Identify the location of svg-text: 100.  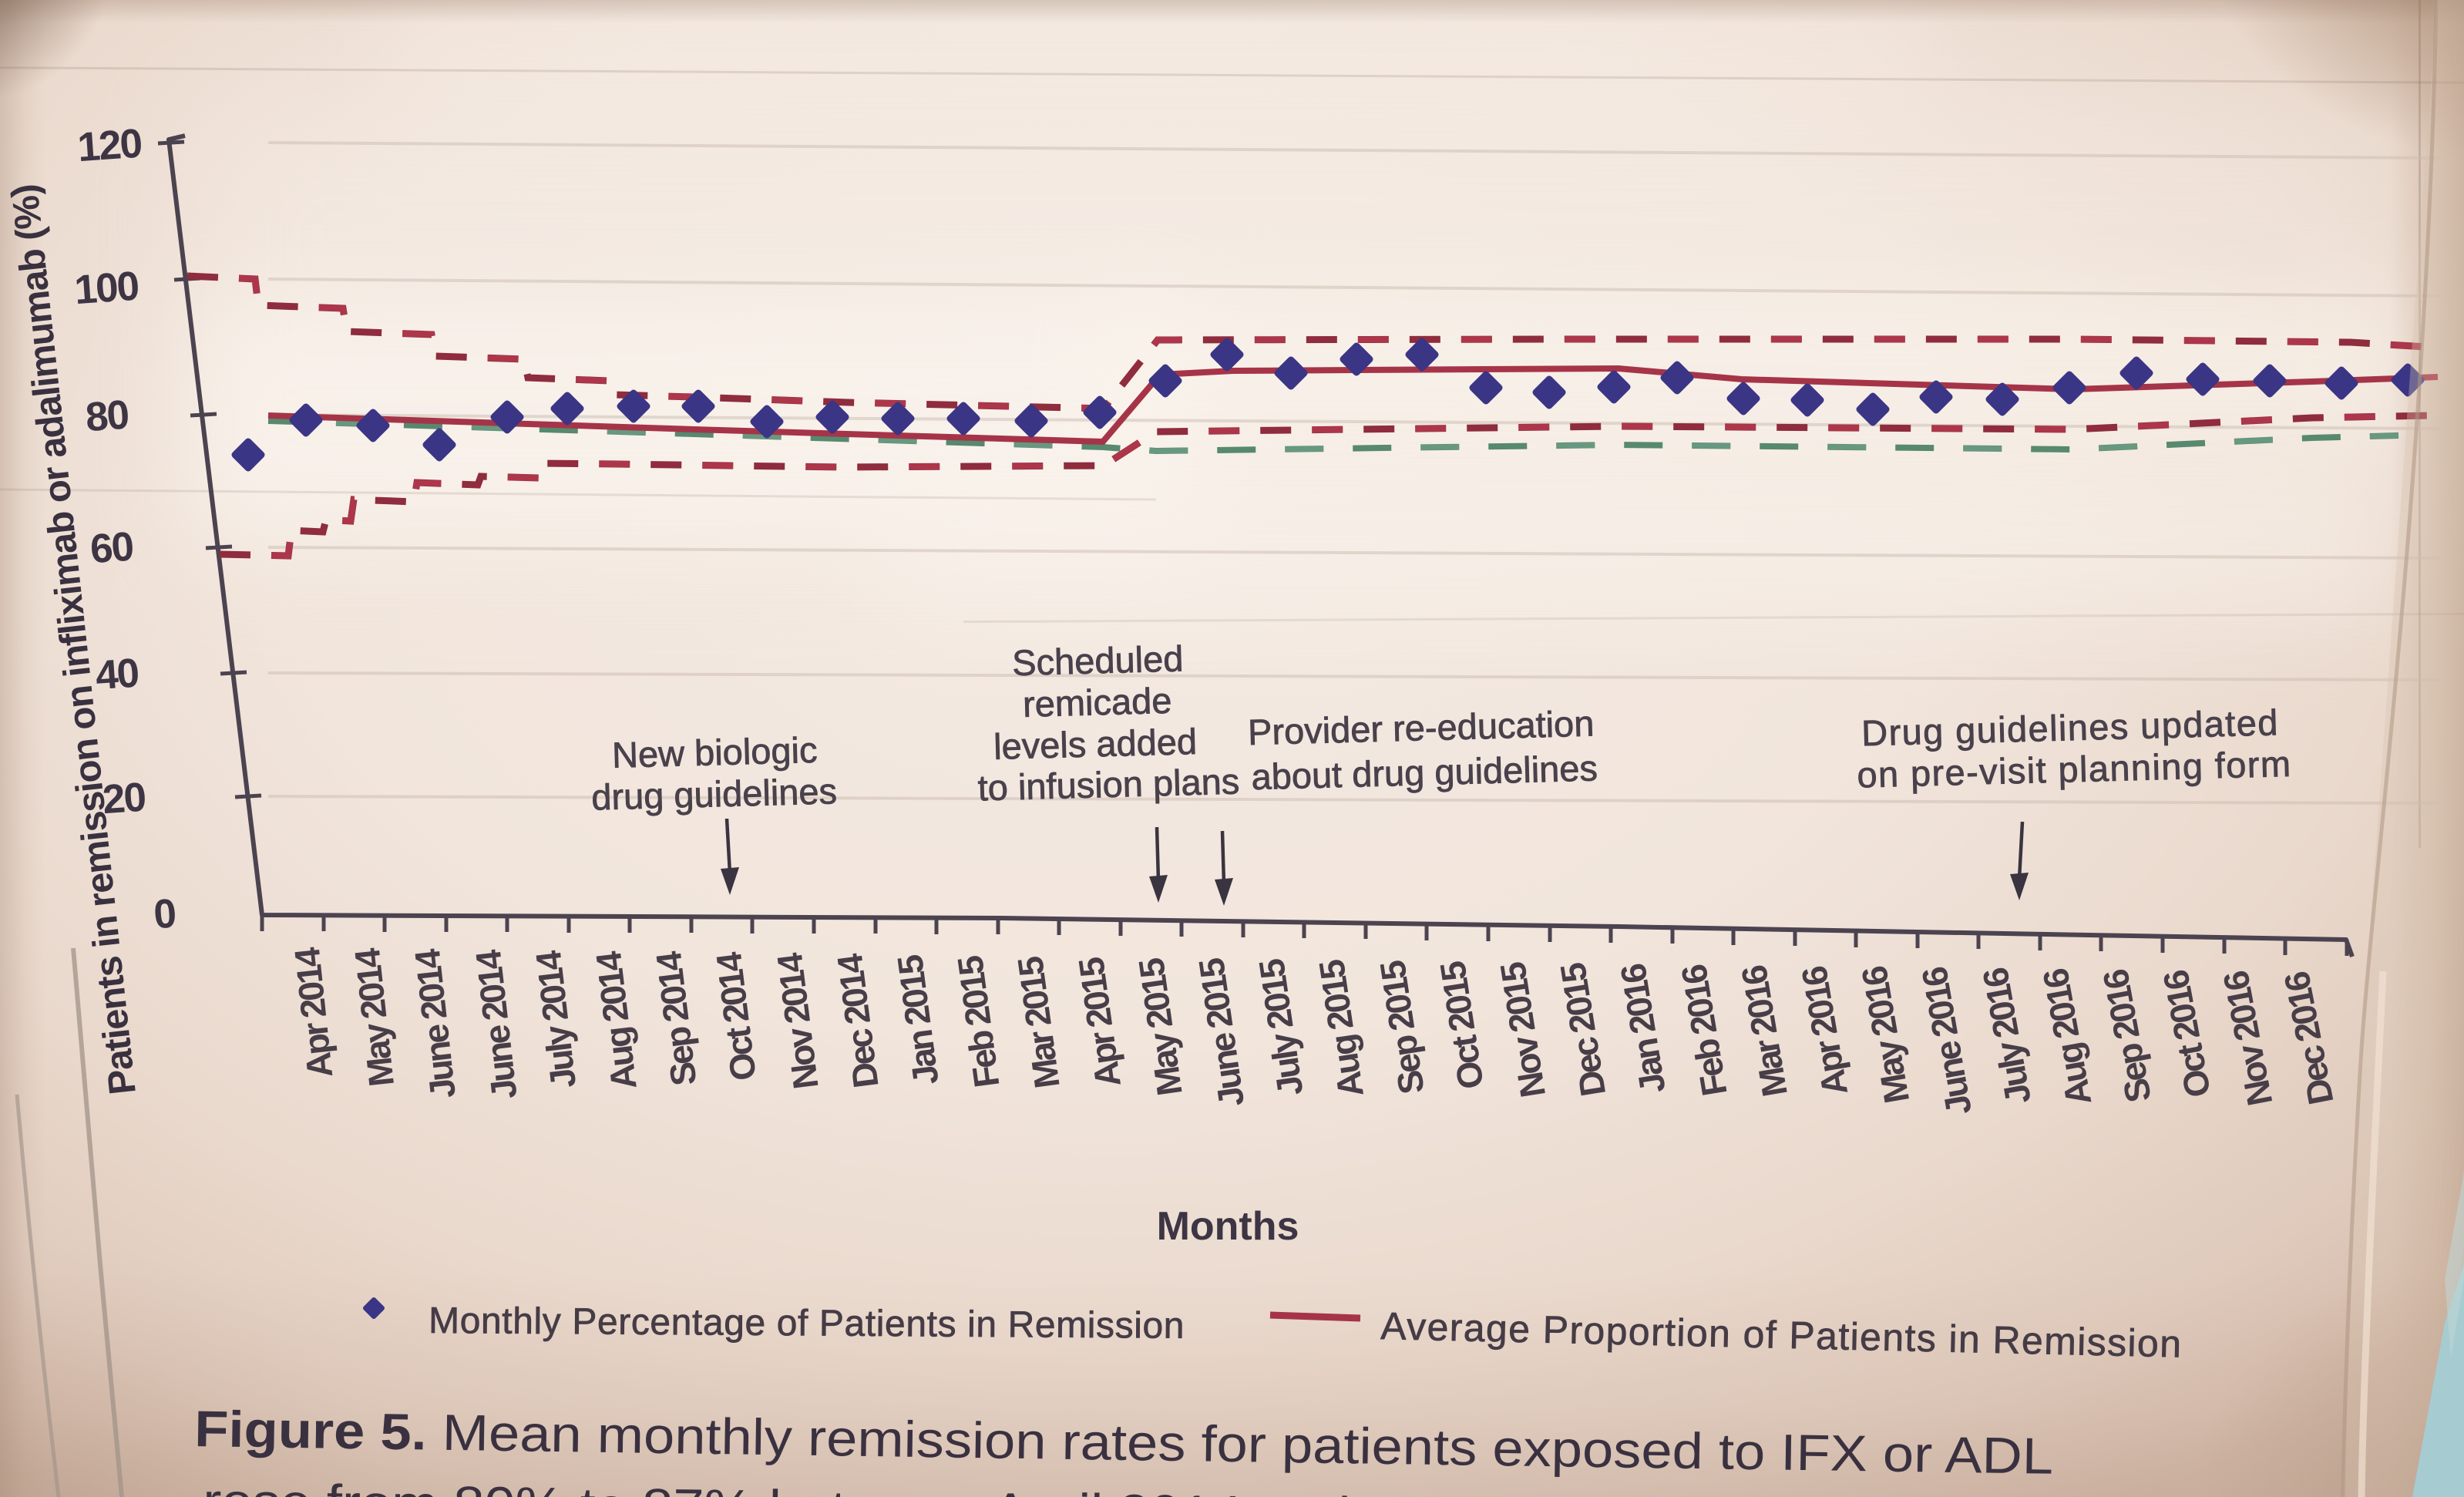
(106, 289).